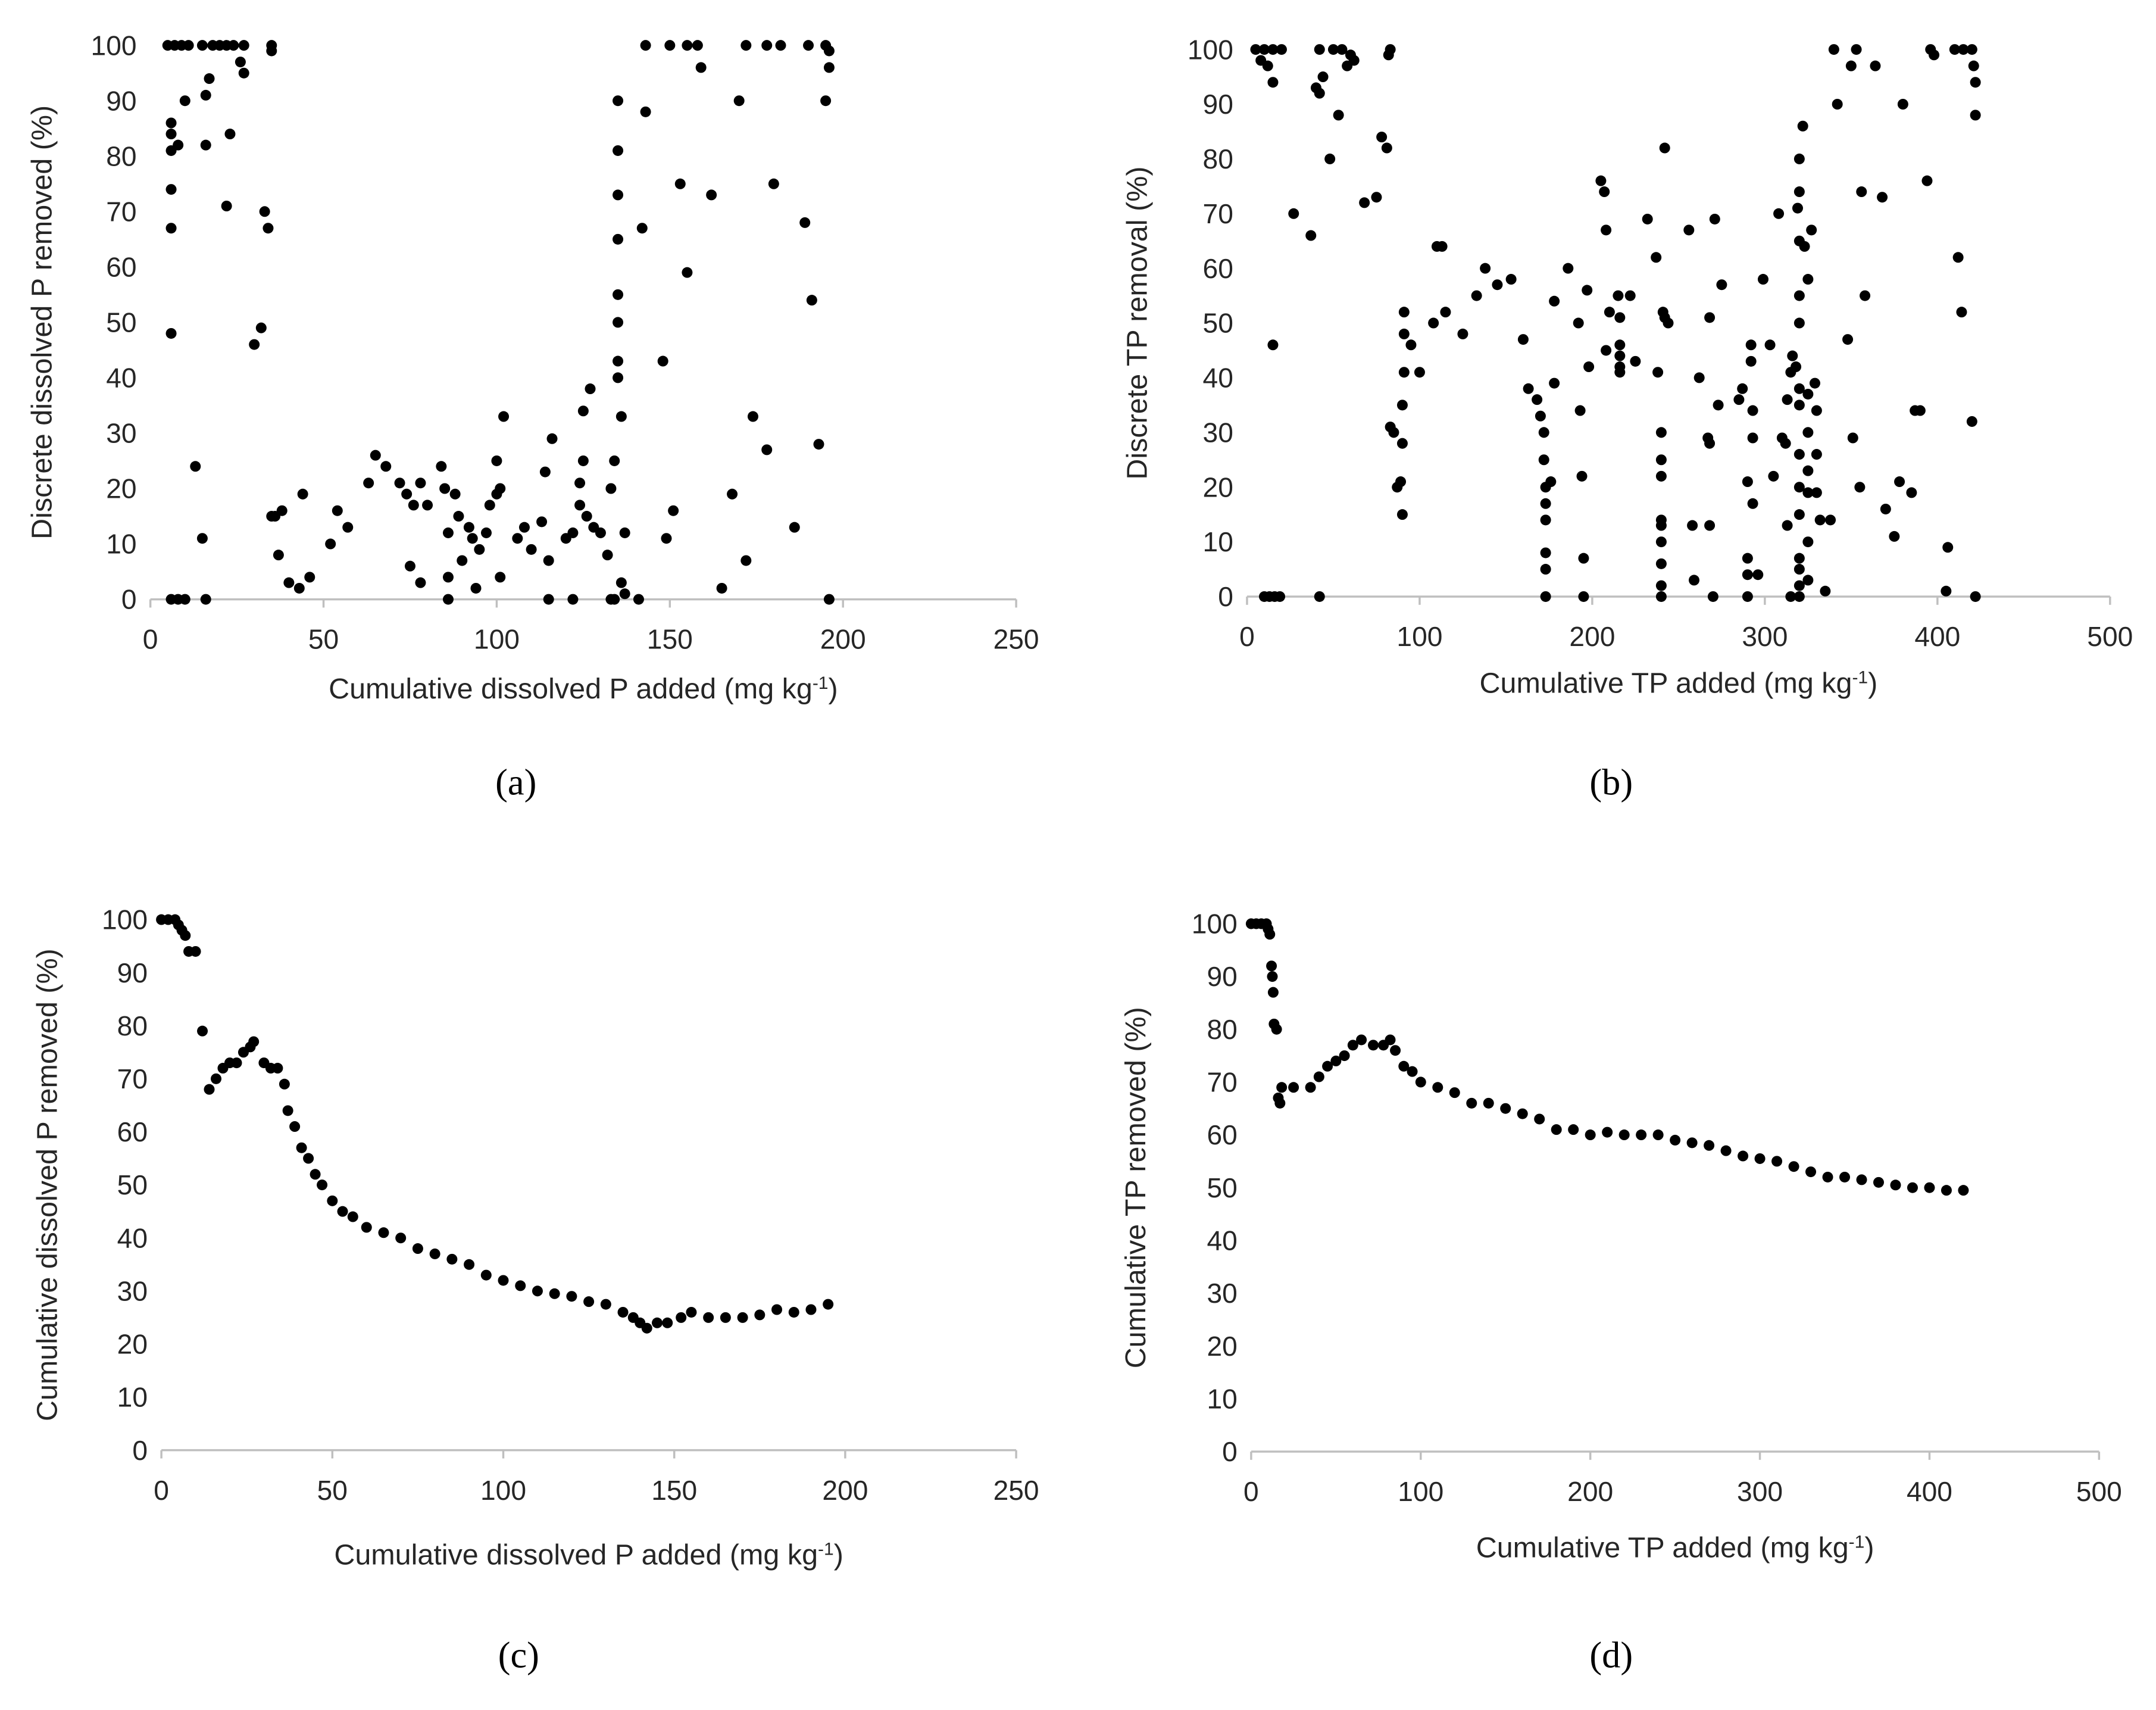 The image size is (2156, 1710). I want to click on x-axis-label-part: Cumulative dissolved P added (mg kg, so click(576, 1555).